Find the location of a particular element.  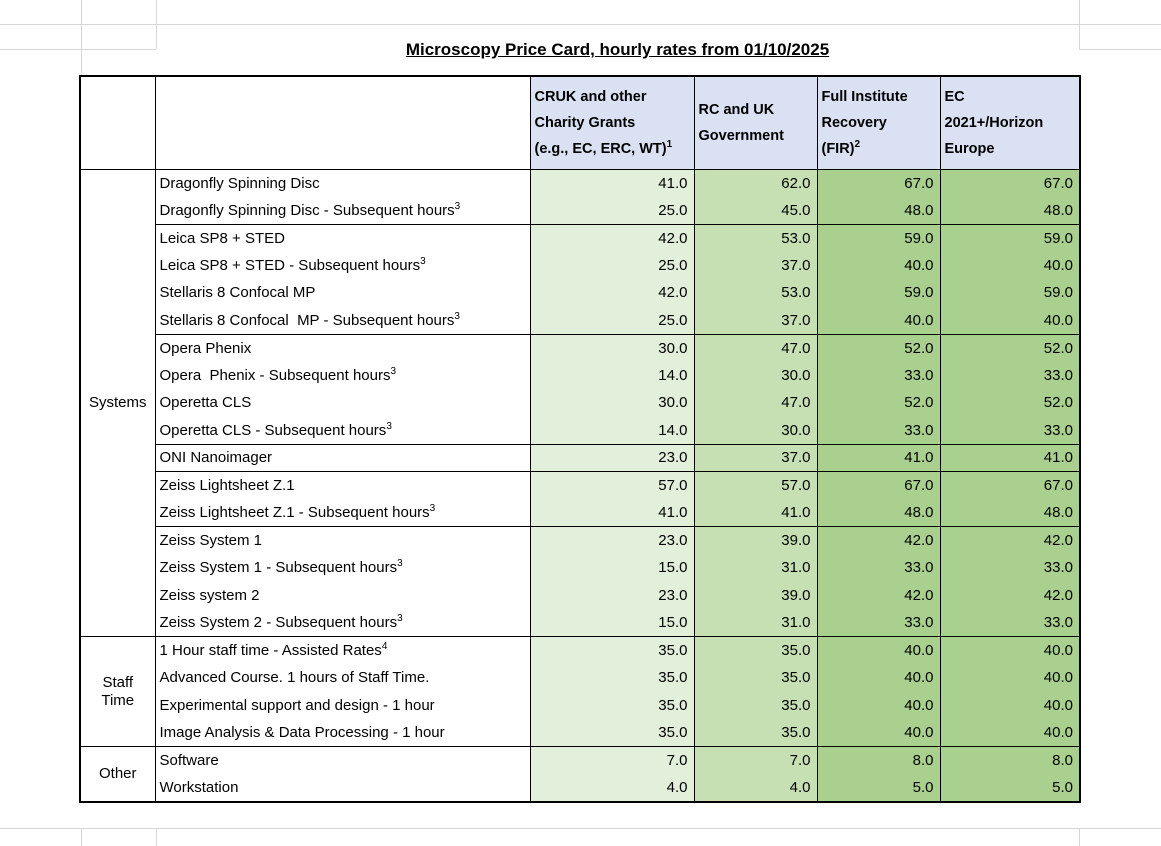

item-cell: Opera Phenix - Subsequent hours3 is located at coordinates (342, 375).